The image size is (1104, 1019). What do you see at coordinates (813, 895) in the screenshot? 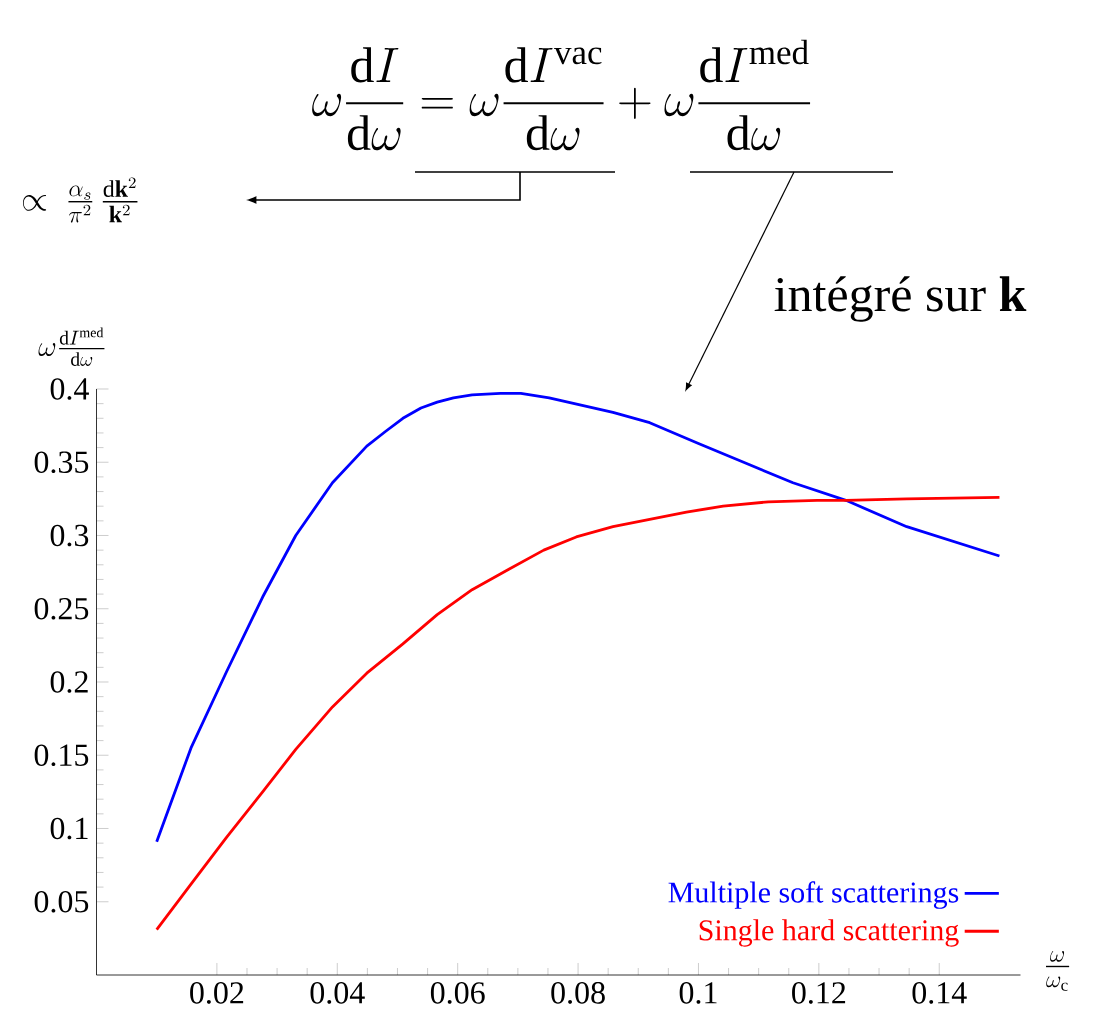
I see `legend-label: Multiple soft scatterings` at bounding box center [813, 895].